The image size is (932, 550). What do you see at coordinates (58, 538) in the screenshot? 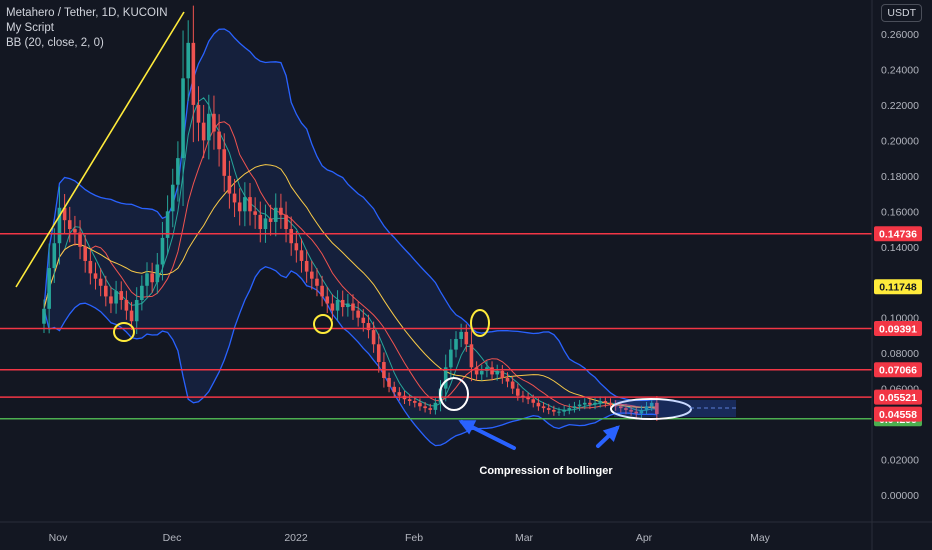
I see `x-tick-label: Nov` at bounding box center [58, 538].